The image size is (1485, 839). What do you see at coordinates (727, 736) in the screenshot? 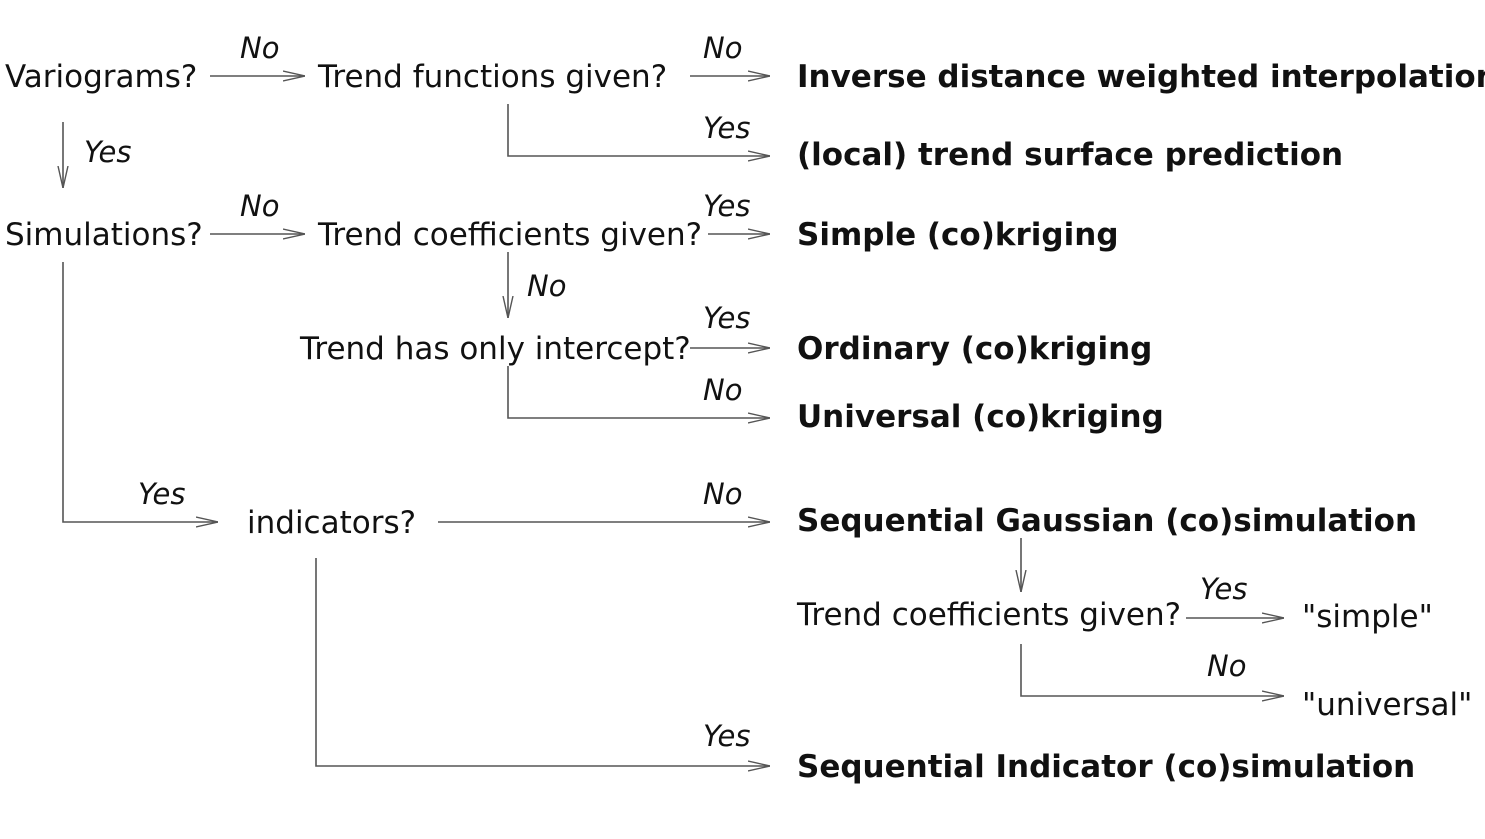
I see `label-indicators-yes: Yes` at bounding box center [727, 736].